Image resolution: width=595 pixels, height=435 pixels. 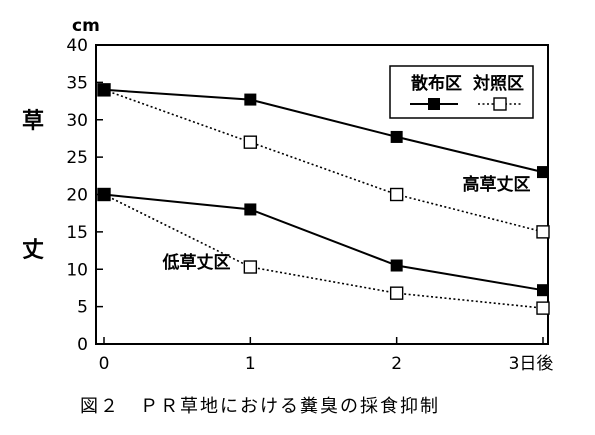 What do you see at coordinates (82, 308) in the screenshot?
I see `y-tick-label: 5` at bounding box center [82, 308].